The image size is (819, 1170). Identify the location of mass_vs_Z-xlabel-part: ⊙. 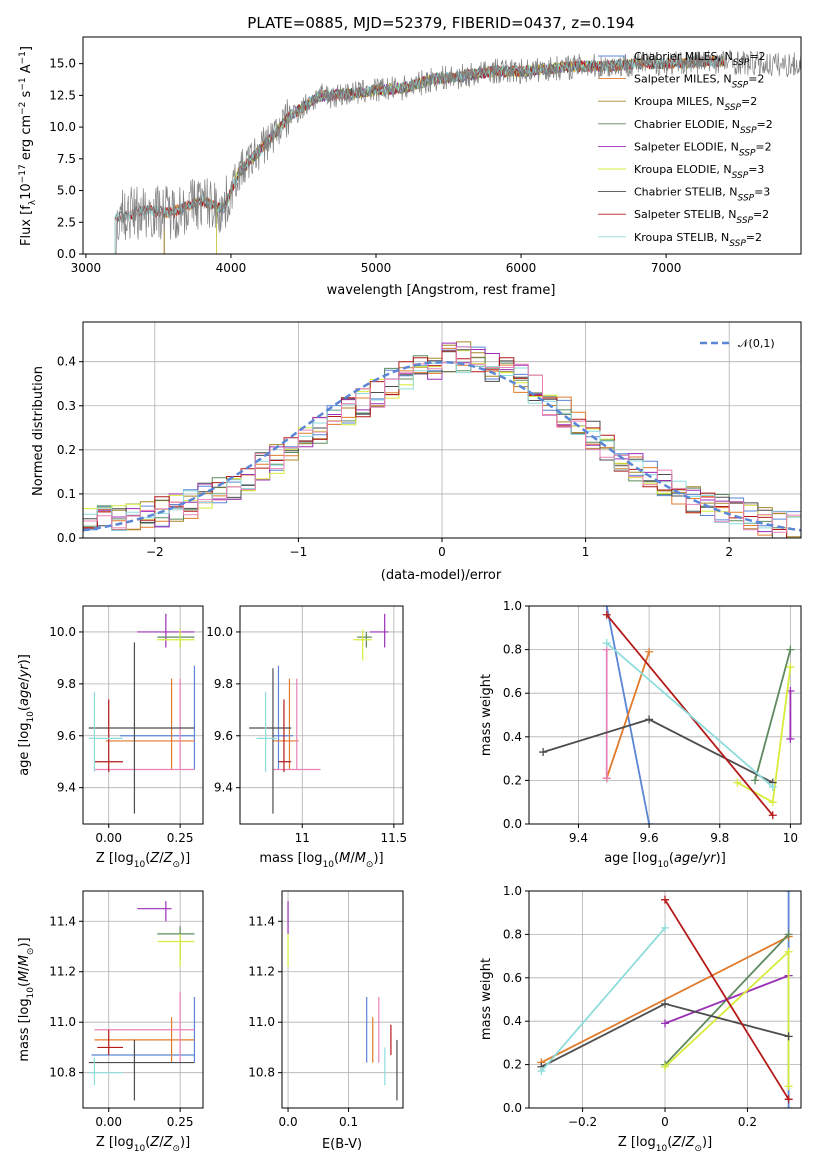
(176, 1149).